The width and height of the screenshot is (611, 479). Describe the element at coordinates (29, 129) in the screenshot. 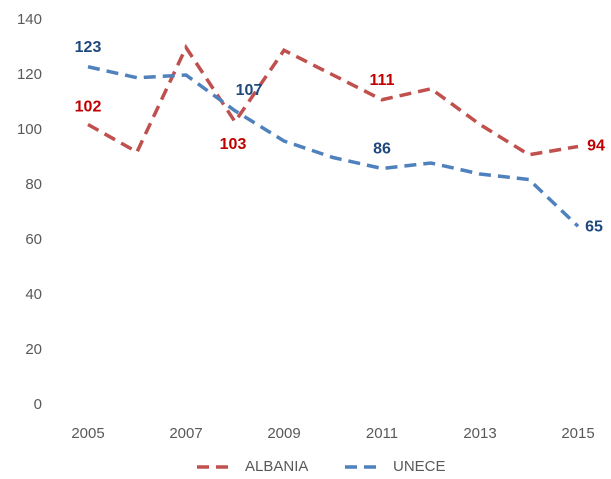

I see `y-tick-label: 100` at that location.